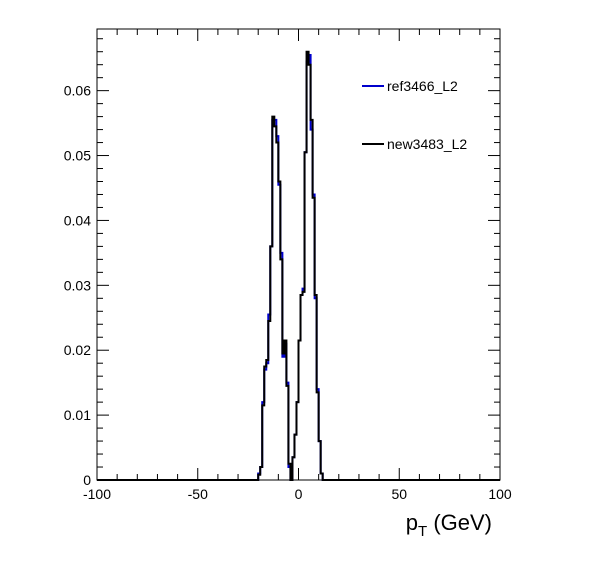  I want to click on x-tick-label: 50, so click(399, 494).